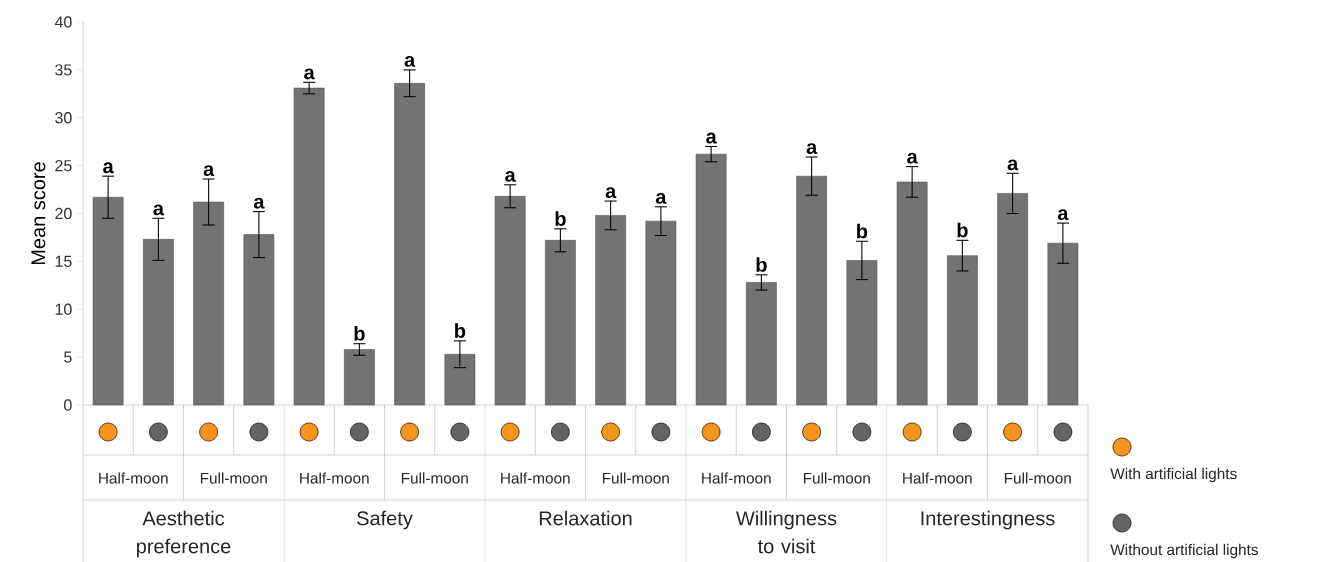 This screenshot has width=1328, height=562. I want to click on text: Relaxation, so click(585, 518).